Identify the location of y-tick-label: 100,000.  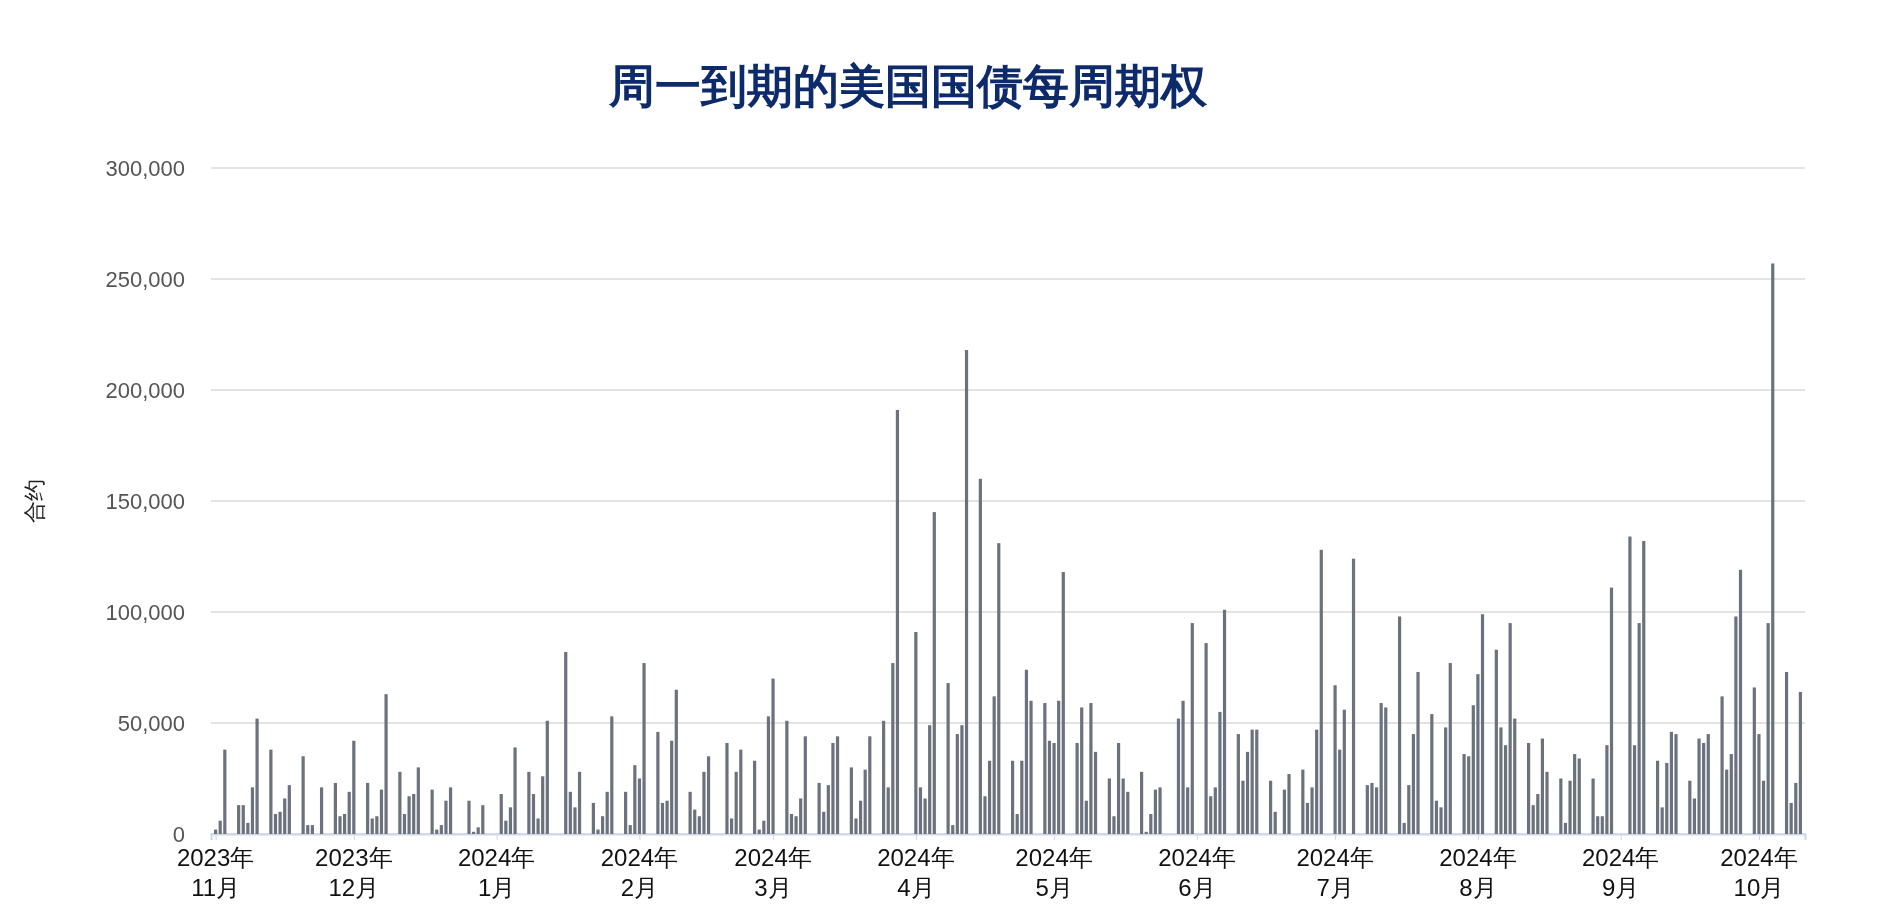
(145, 612).